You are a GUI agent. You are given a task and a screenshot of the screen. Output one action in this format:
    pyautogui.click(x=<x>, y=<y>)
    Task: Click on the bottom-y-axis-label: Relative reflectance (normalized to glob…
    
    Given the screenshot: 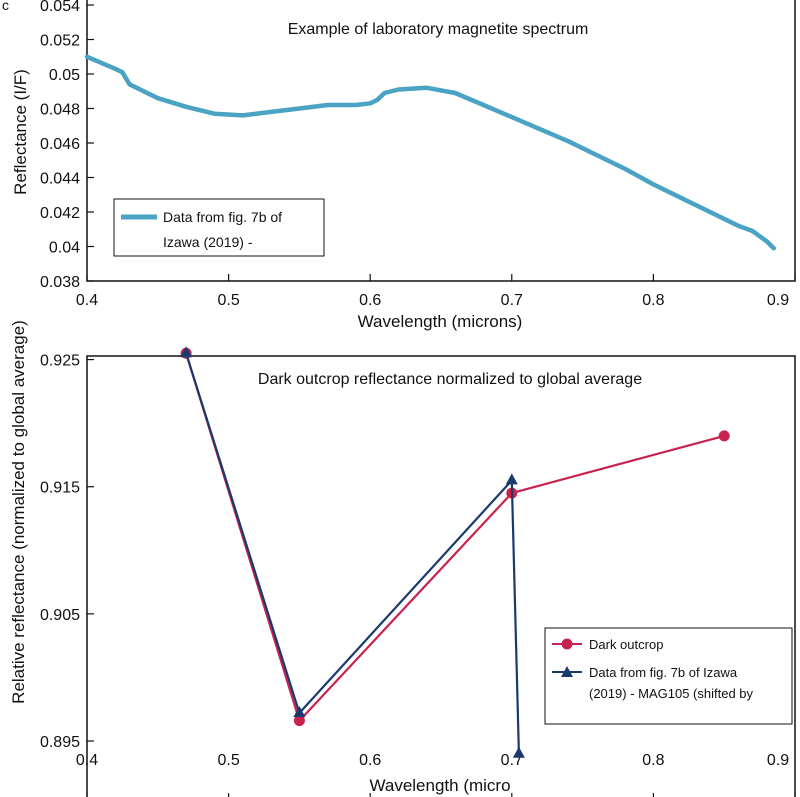 What is the action you would take?
    pyautogui.click(x=18, y=512)
    